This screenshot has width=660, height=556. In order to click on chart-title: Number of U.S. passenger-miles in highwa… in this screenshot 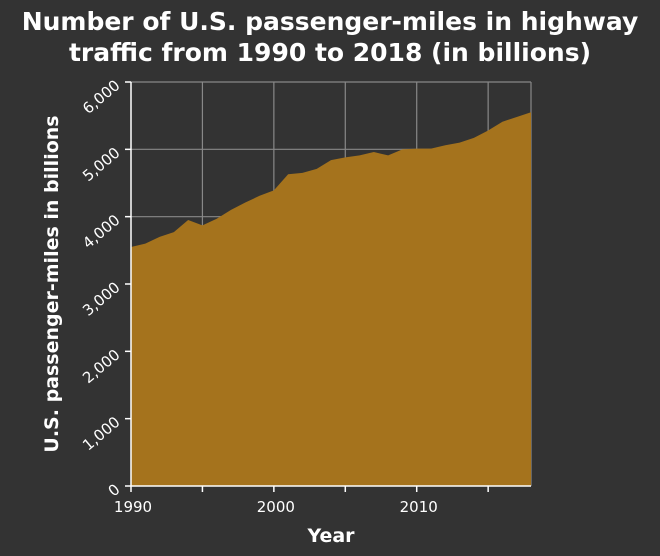, I will do `click(330, 37)`.